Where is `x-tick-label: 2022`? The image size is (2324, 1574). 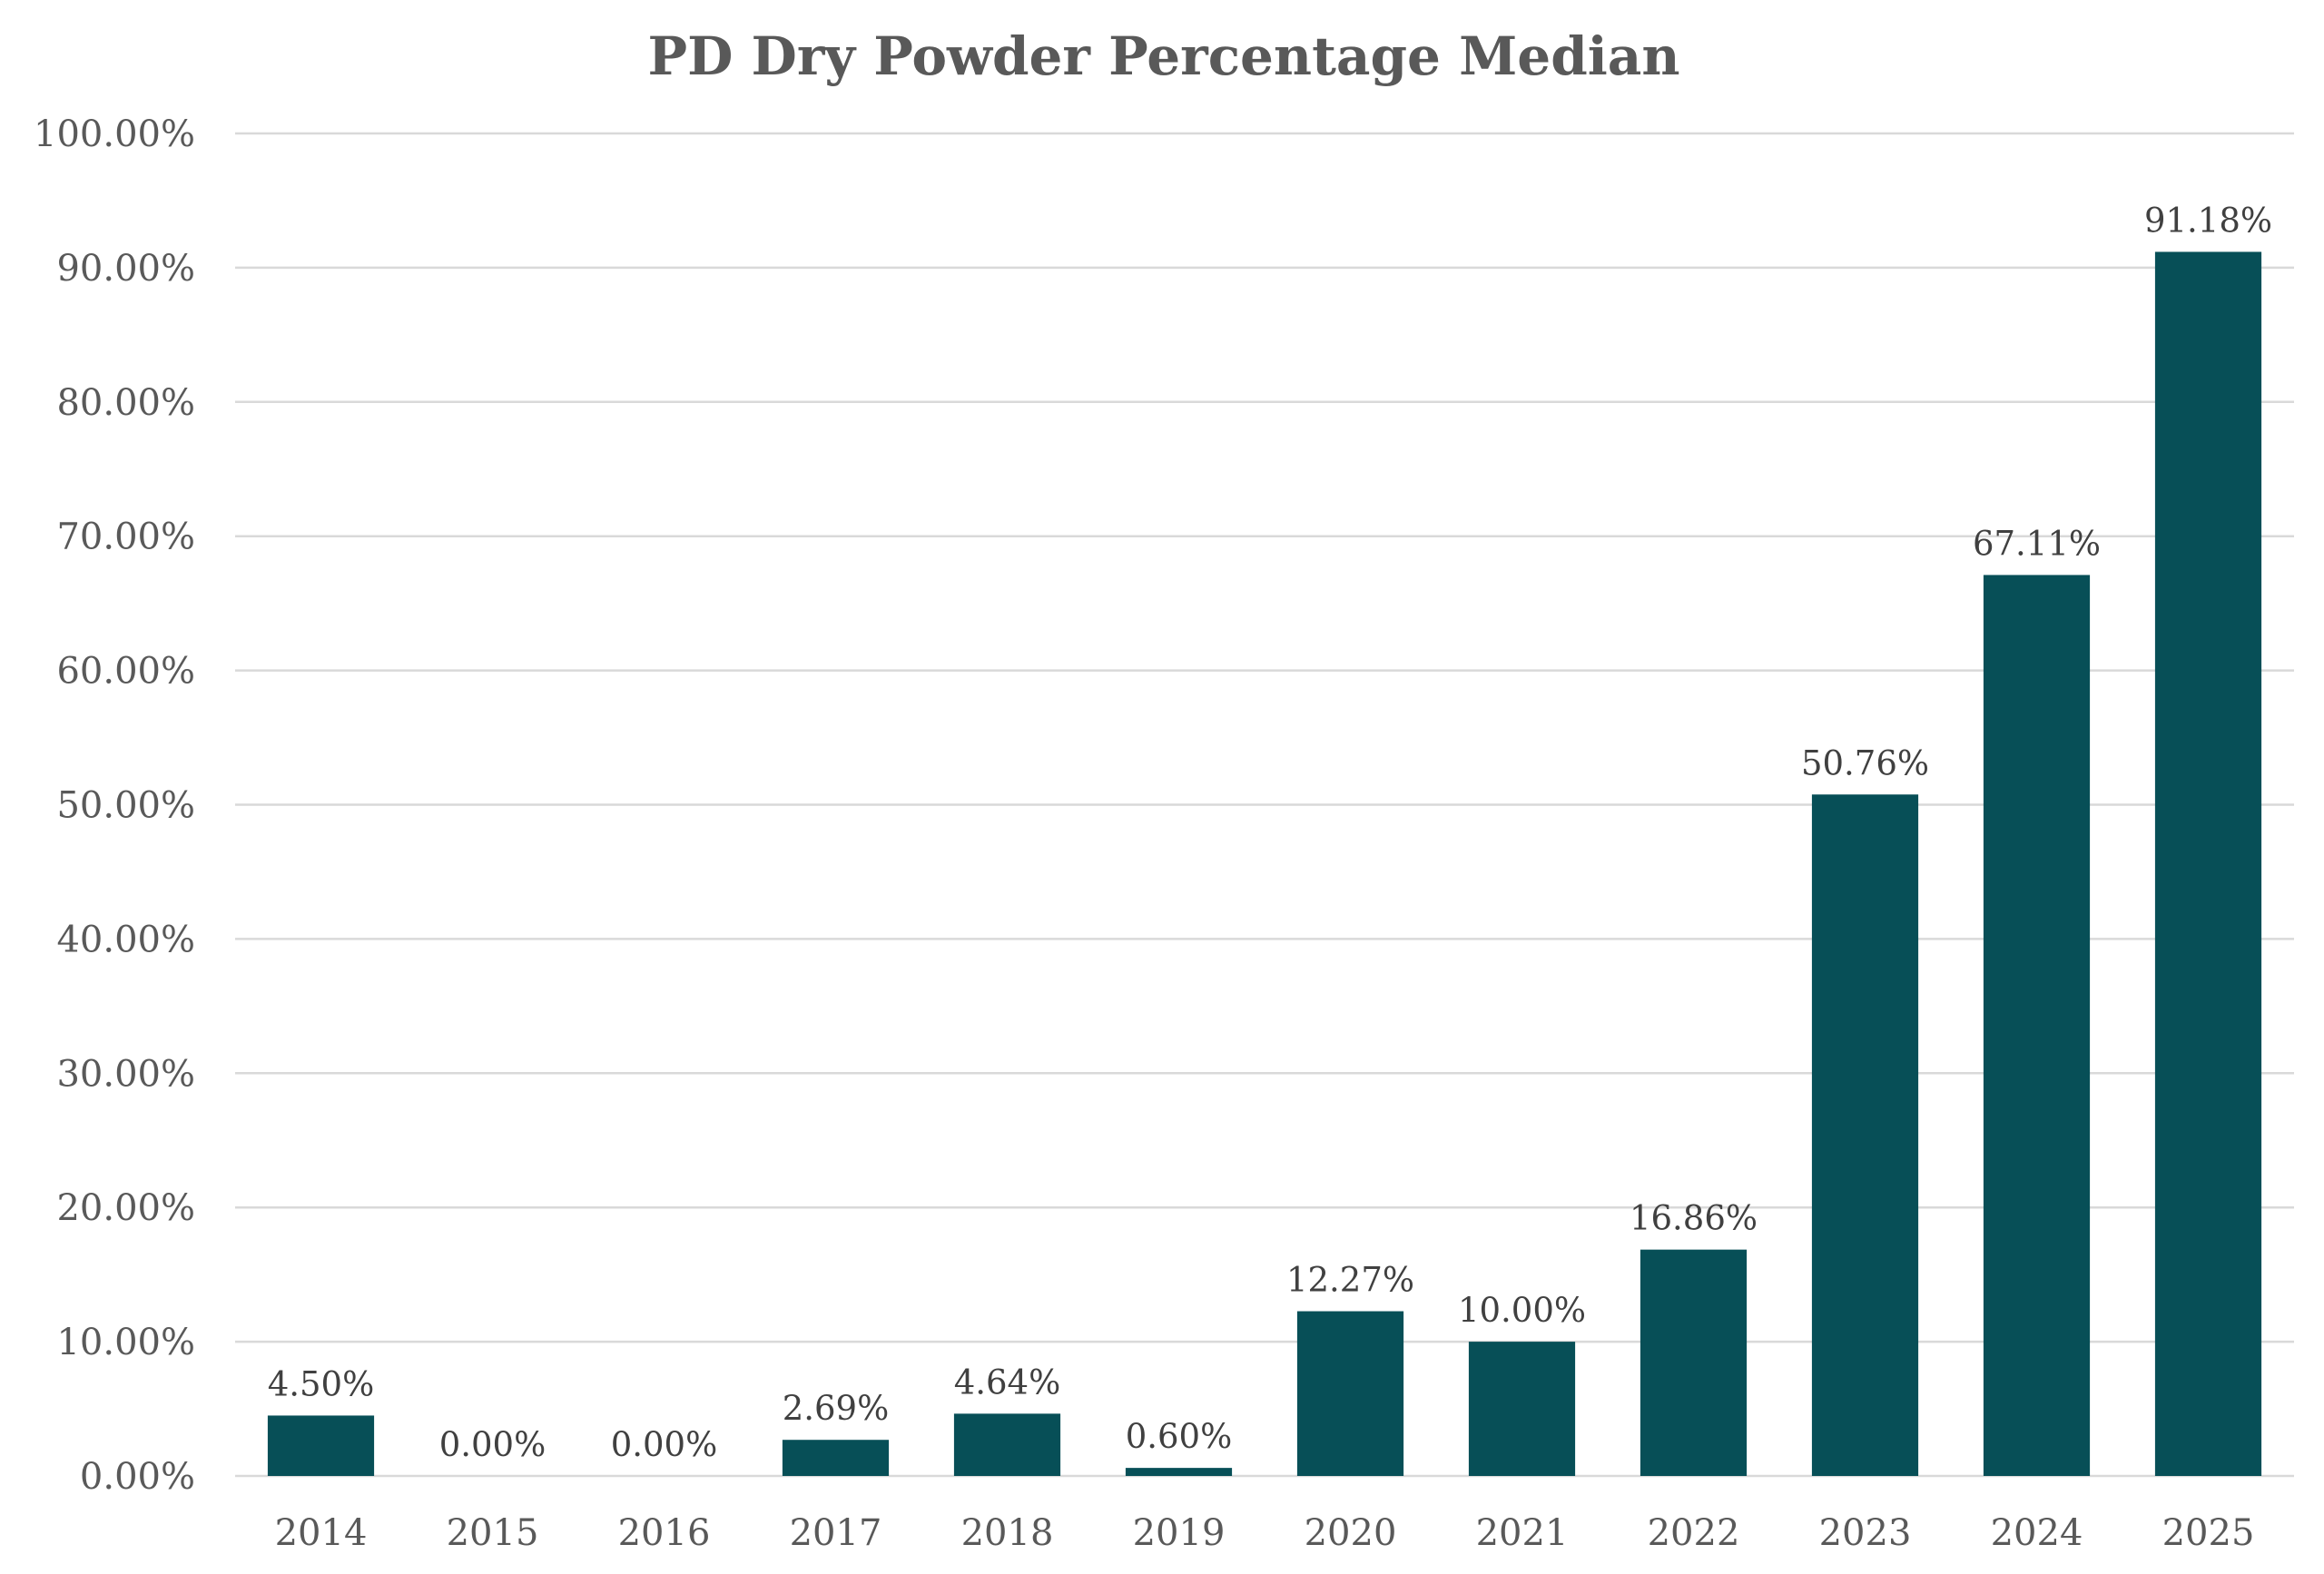
x-tick-label: 2022 is located at coordinates (1694, 1533).